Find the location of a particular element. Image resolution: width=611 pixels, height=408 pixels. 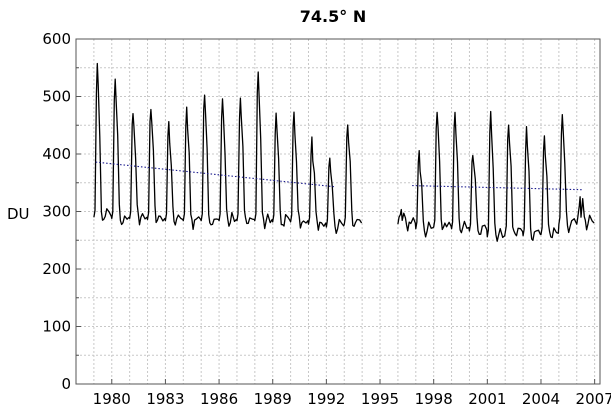

x-tick-label: 2007 is located at coordinates (593, 399).